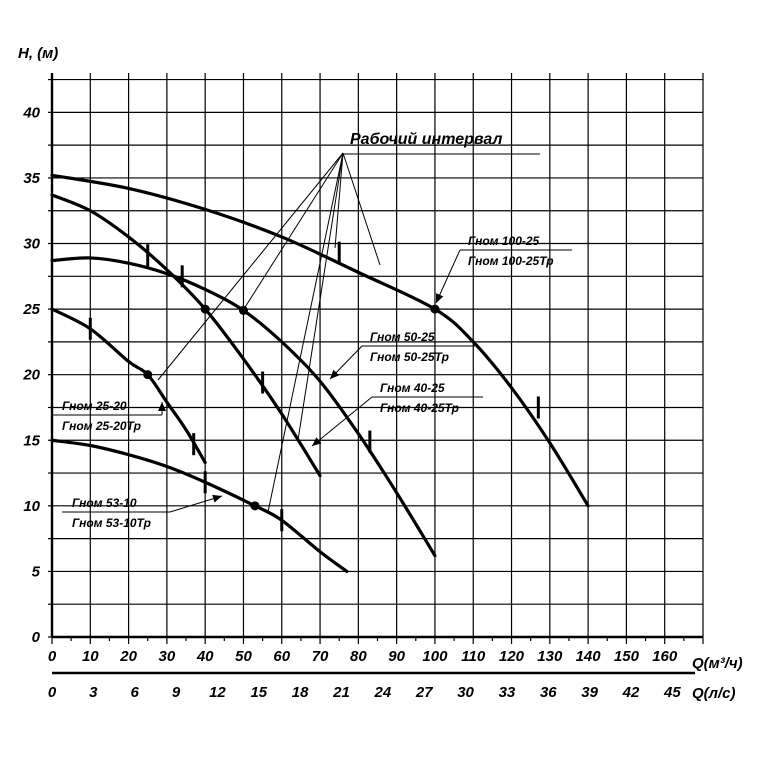 This screenshot has height=770, width=770. What do you see at coordinates (93, 692) in the screenshot?
I see `x2-tick-label: 3` at bounding box center [93, 692].